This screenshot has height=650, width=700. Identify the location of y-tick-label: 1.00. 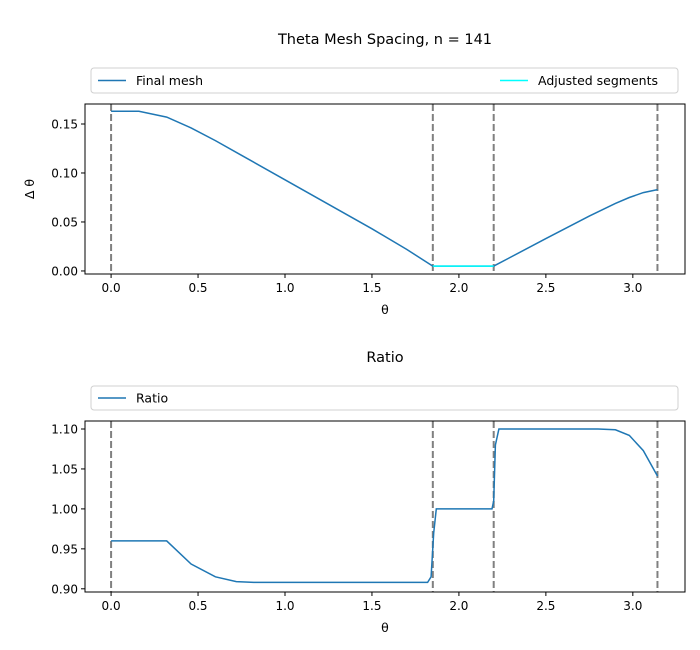
(64, 509).